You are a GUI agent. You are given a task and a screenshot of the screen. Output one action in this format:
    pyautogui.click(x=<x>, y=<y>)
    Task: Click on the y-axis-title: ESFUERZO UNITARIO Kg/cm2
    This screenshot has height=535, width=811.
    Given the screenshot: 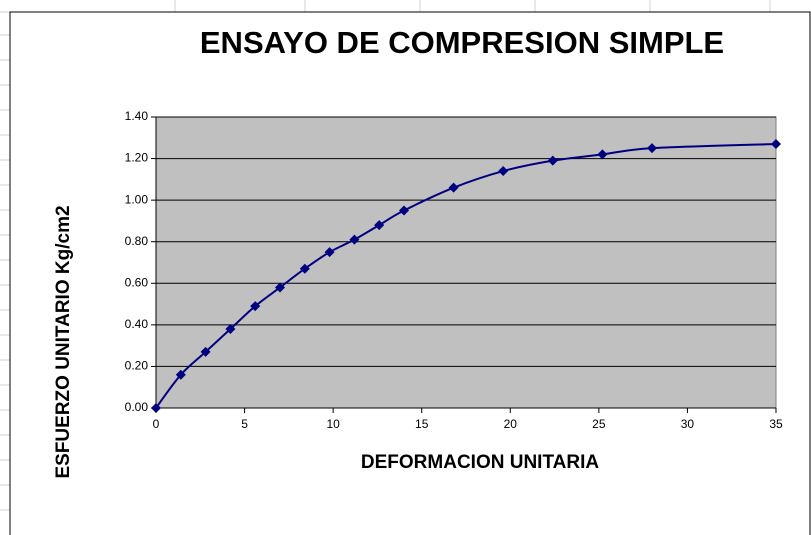 What is the action you would take?
    pyautogui.click(x=63, y=341)
    